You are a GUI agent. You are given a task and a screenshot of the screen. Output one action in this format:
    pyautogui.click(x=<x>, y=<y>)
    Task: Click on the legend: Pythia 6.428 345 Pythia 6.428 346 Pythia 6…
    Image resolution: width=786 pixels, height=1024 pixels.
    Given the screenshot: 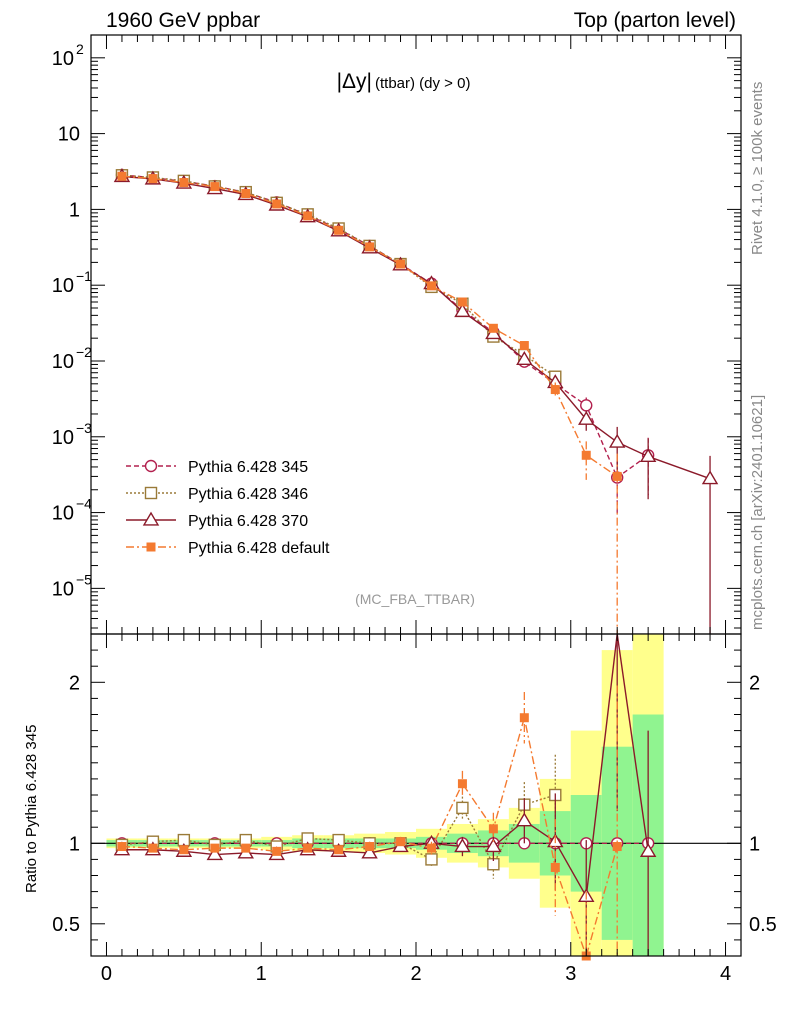 What is the action you would take?
    pyautogui.click(x=228, y=508)
    